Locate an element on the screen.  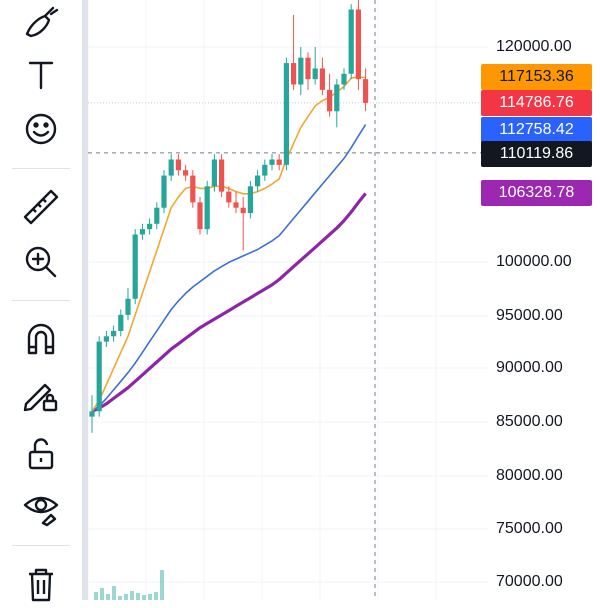
hide-eye-icon is located at coordinates (41, 507).